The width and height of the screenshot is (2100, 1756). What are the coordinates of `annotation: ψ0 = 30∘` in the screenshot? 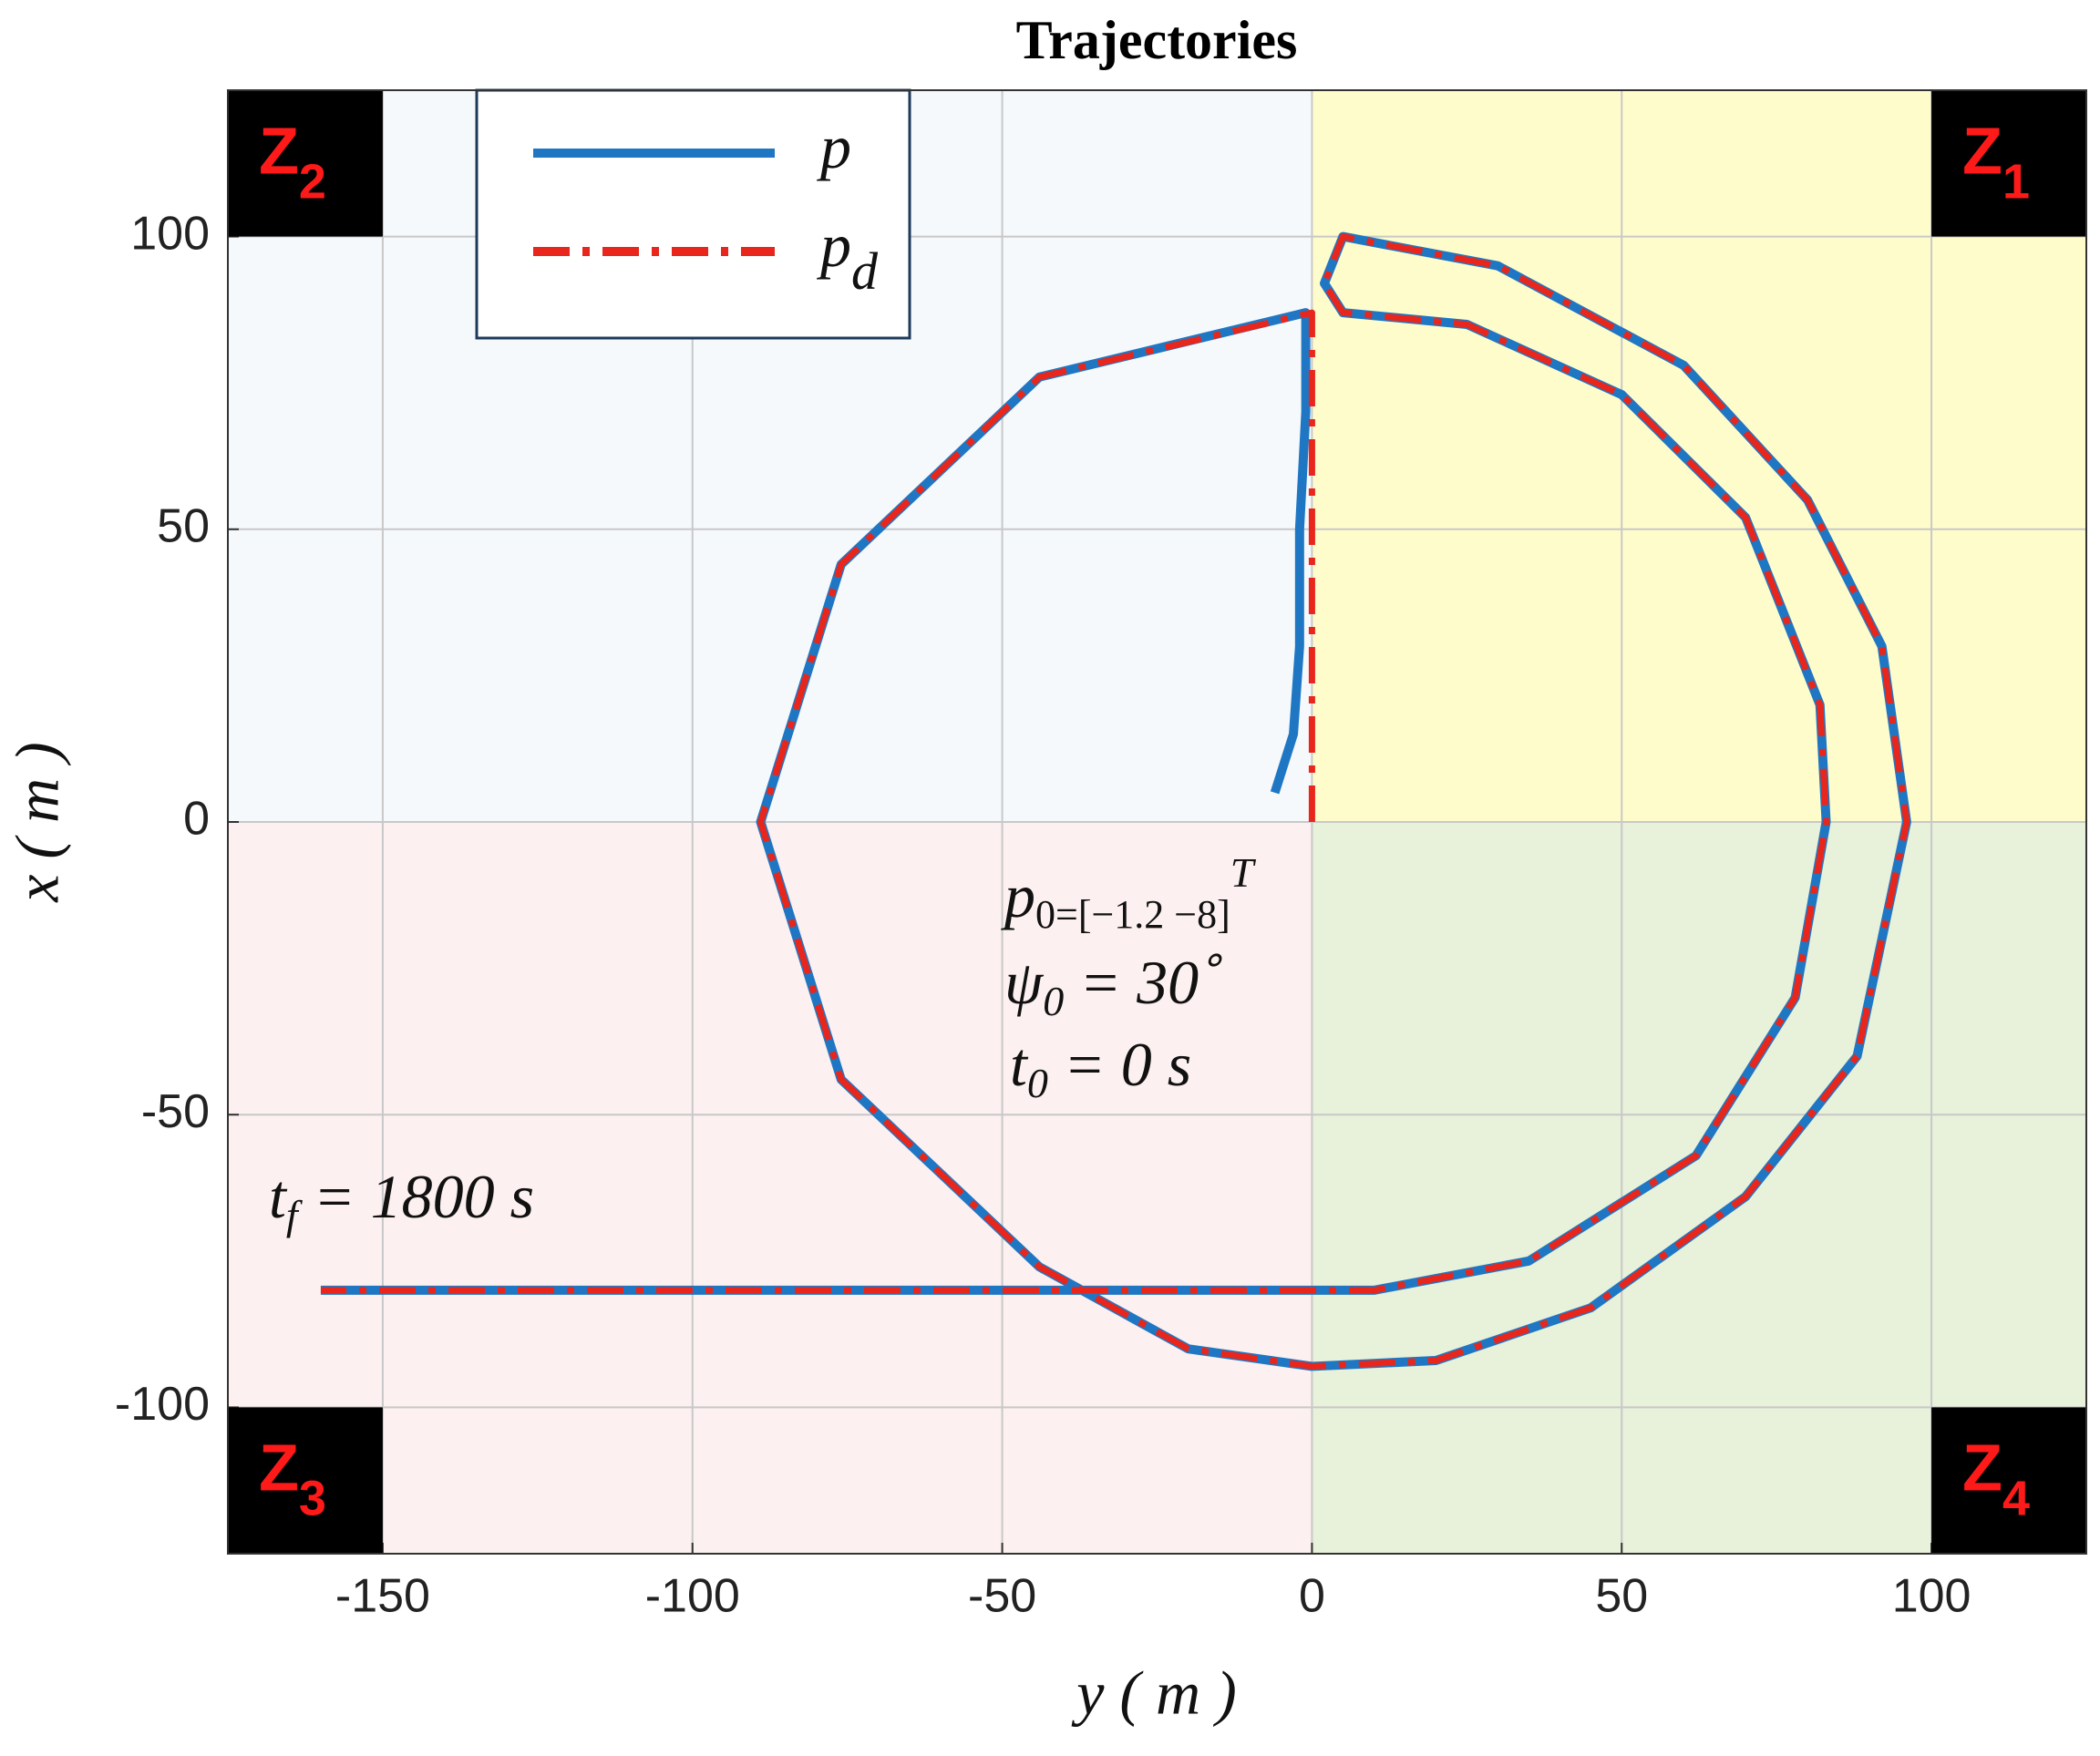 It's located at (1114, 980).